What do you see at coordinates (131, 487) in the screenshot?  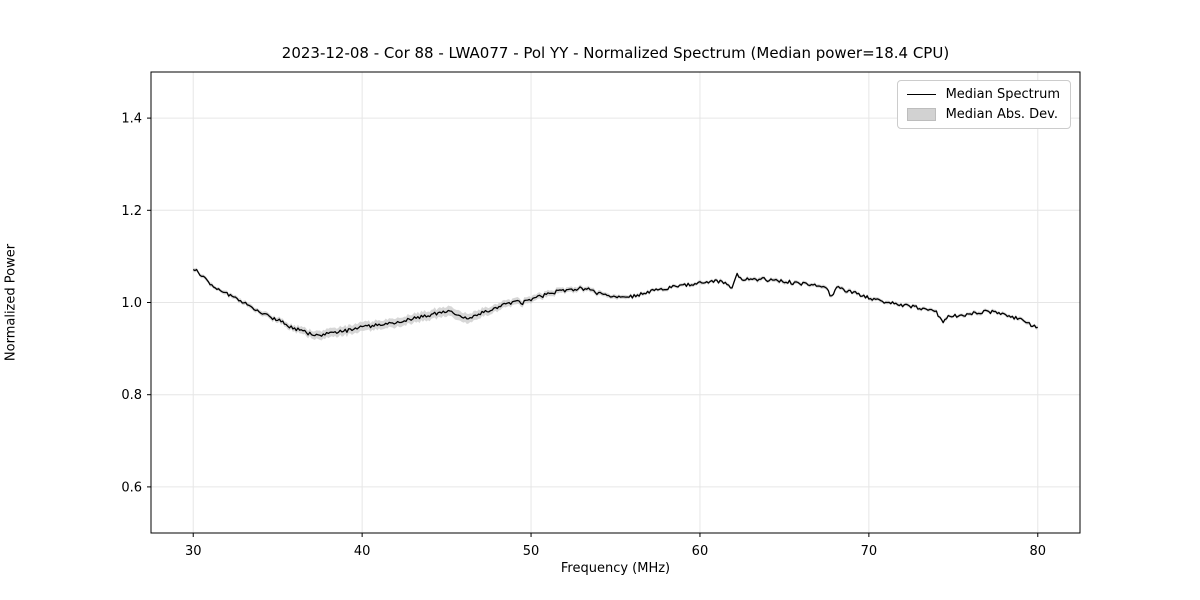 I see `y-tick-label: 0.6` at bounding box center [131, 487].